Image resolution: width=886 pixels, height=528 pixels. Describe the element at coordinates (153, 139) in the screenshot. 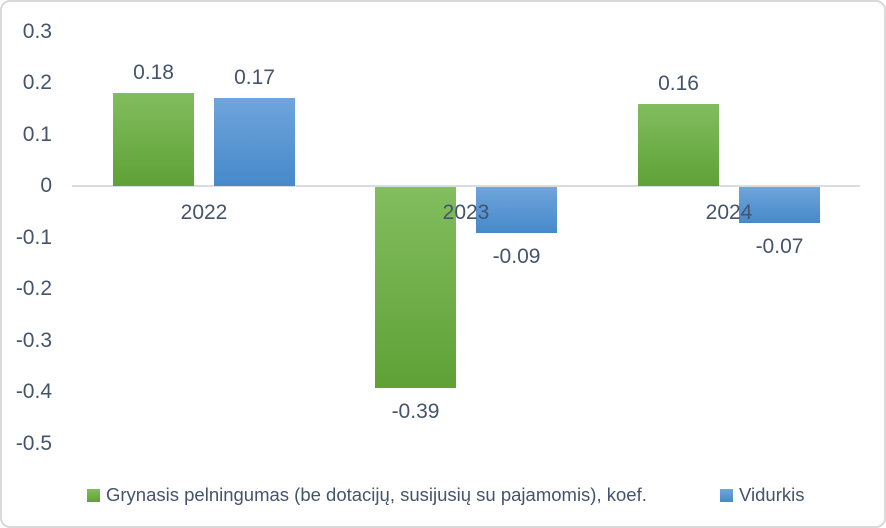

I see `bar-grynasis-pelningumas-2022` at that location.